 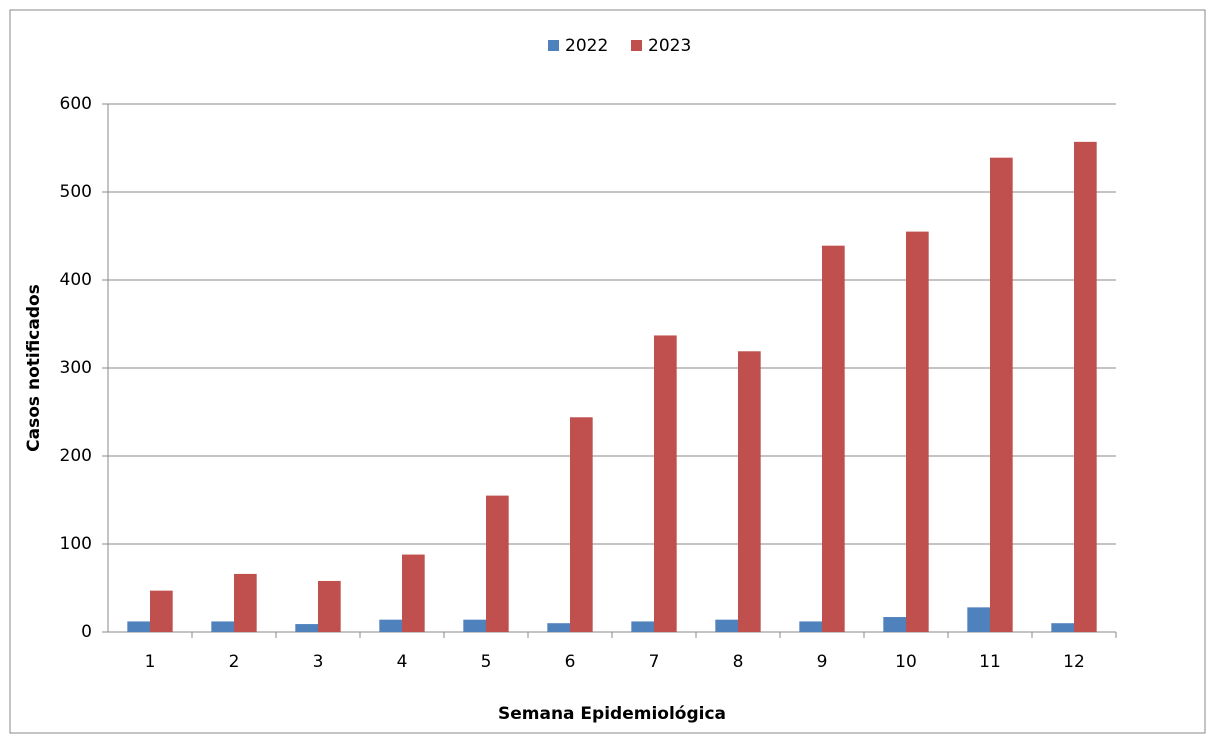 What do you see at coordinates (570, 662) in the screenshot?
I see `x-tick-label: 6` at bounding box center [570, 662].